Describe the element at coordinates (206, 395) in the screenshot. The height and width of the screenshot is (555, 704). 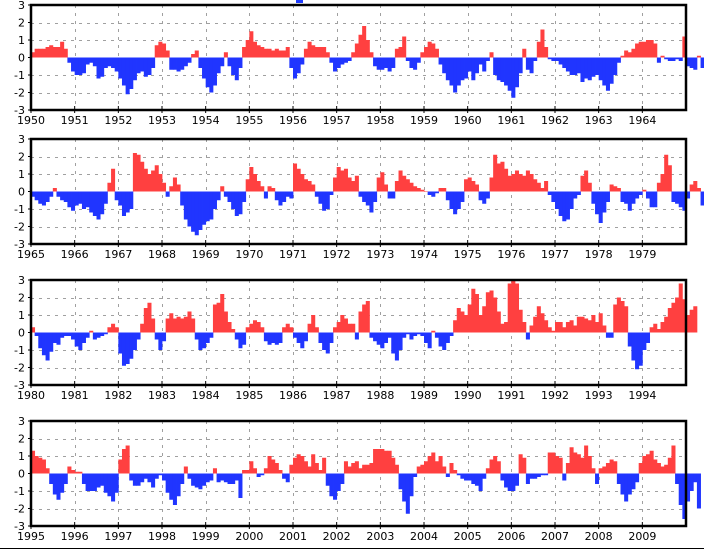
I see `x-tick-label: 1984` at that location.